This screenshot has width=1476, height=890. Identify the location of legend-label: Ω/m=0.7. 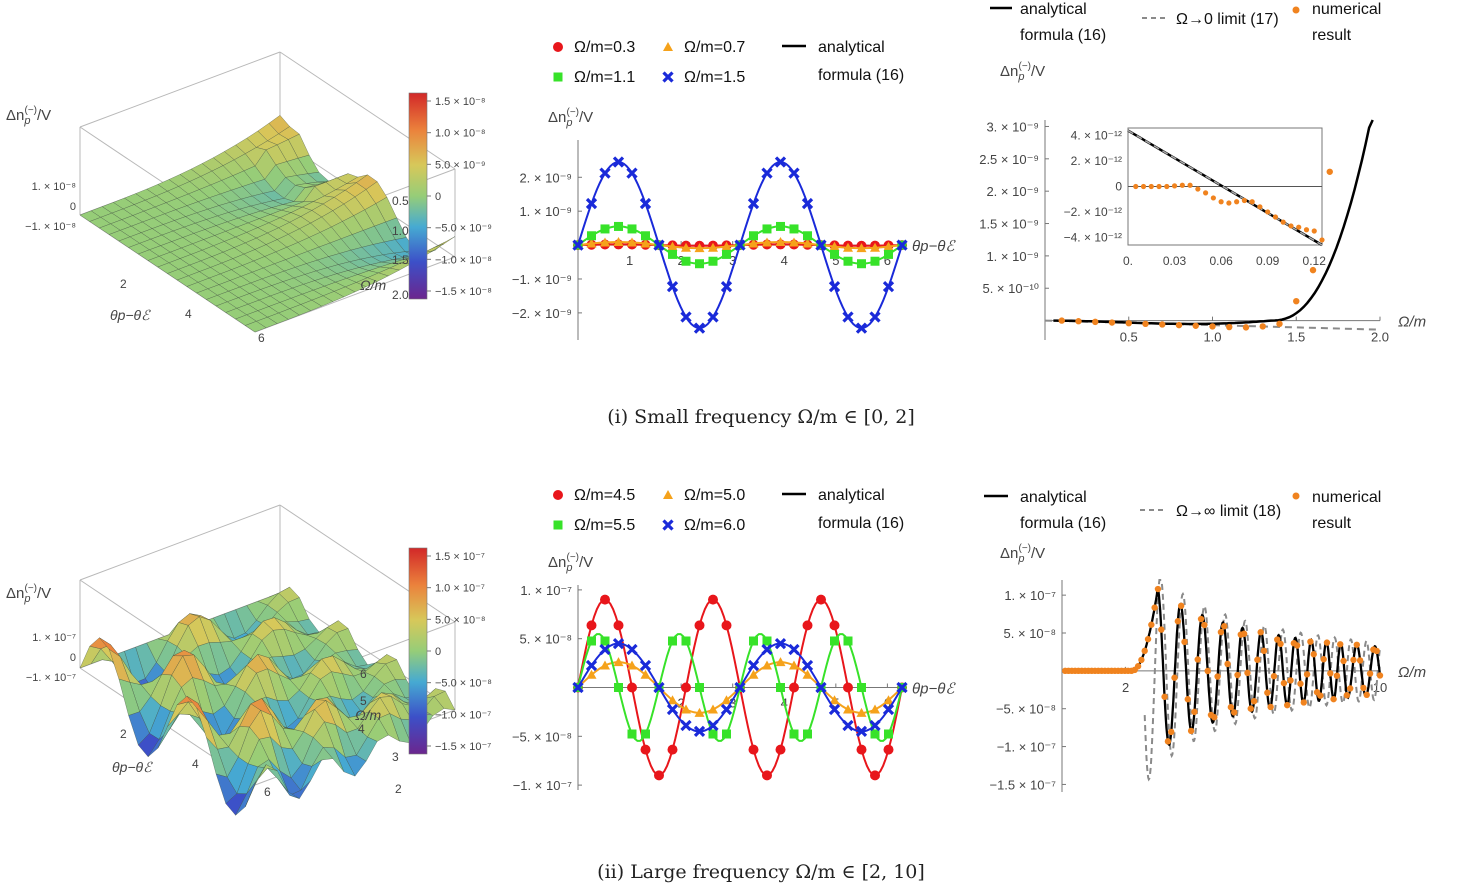
(714, 47).